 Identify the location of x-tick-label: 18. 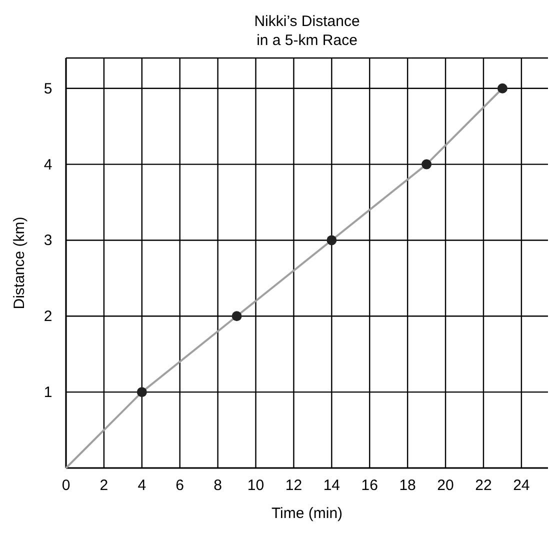
(407, 485).